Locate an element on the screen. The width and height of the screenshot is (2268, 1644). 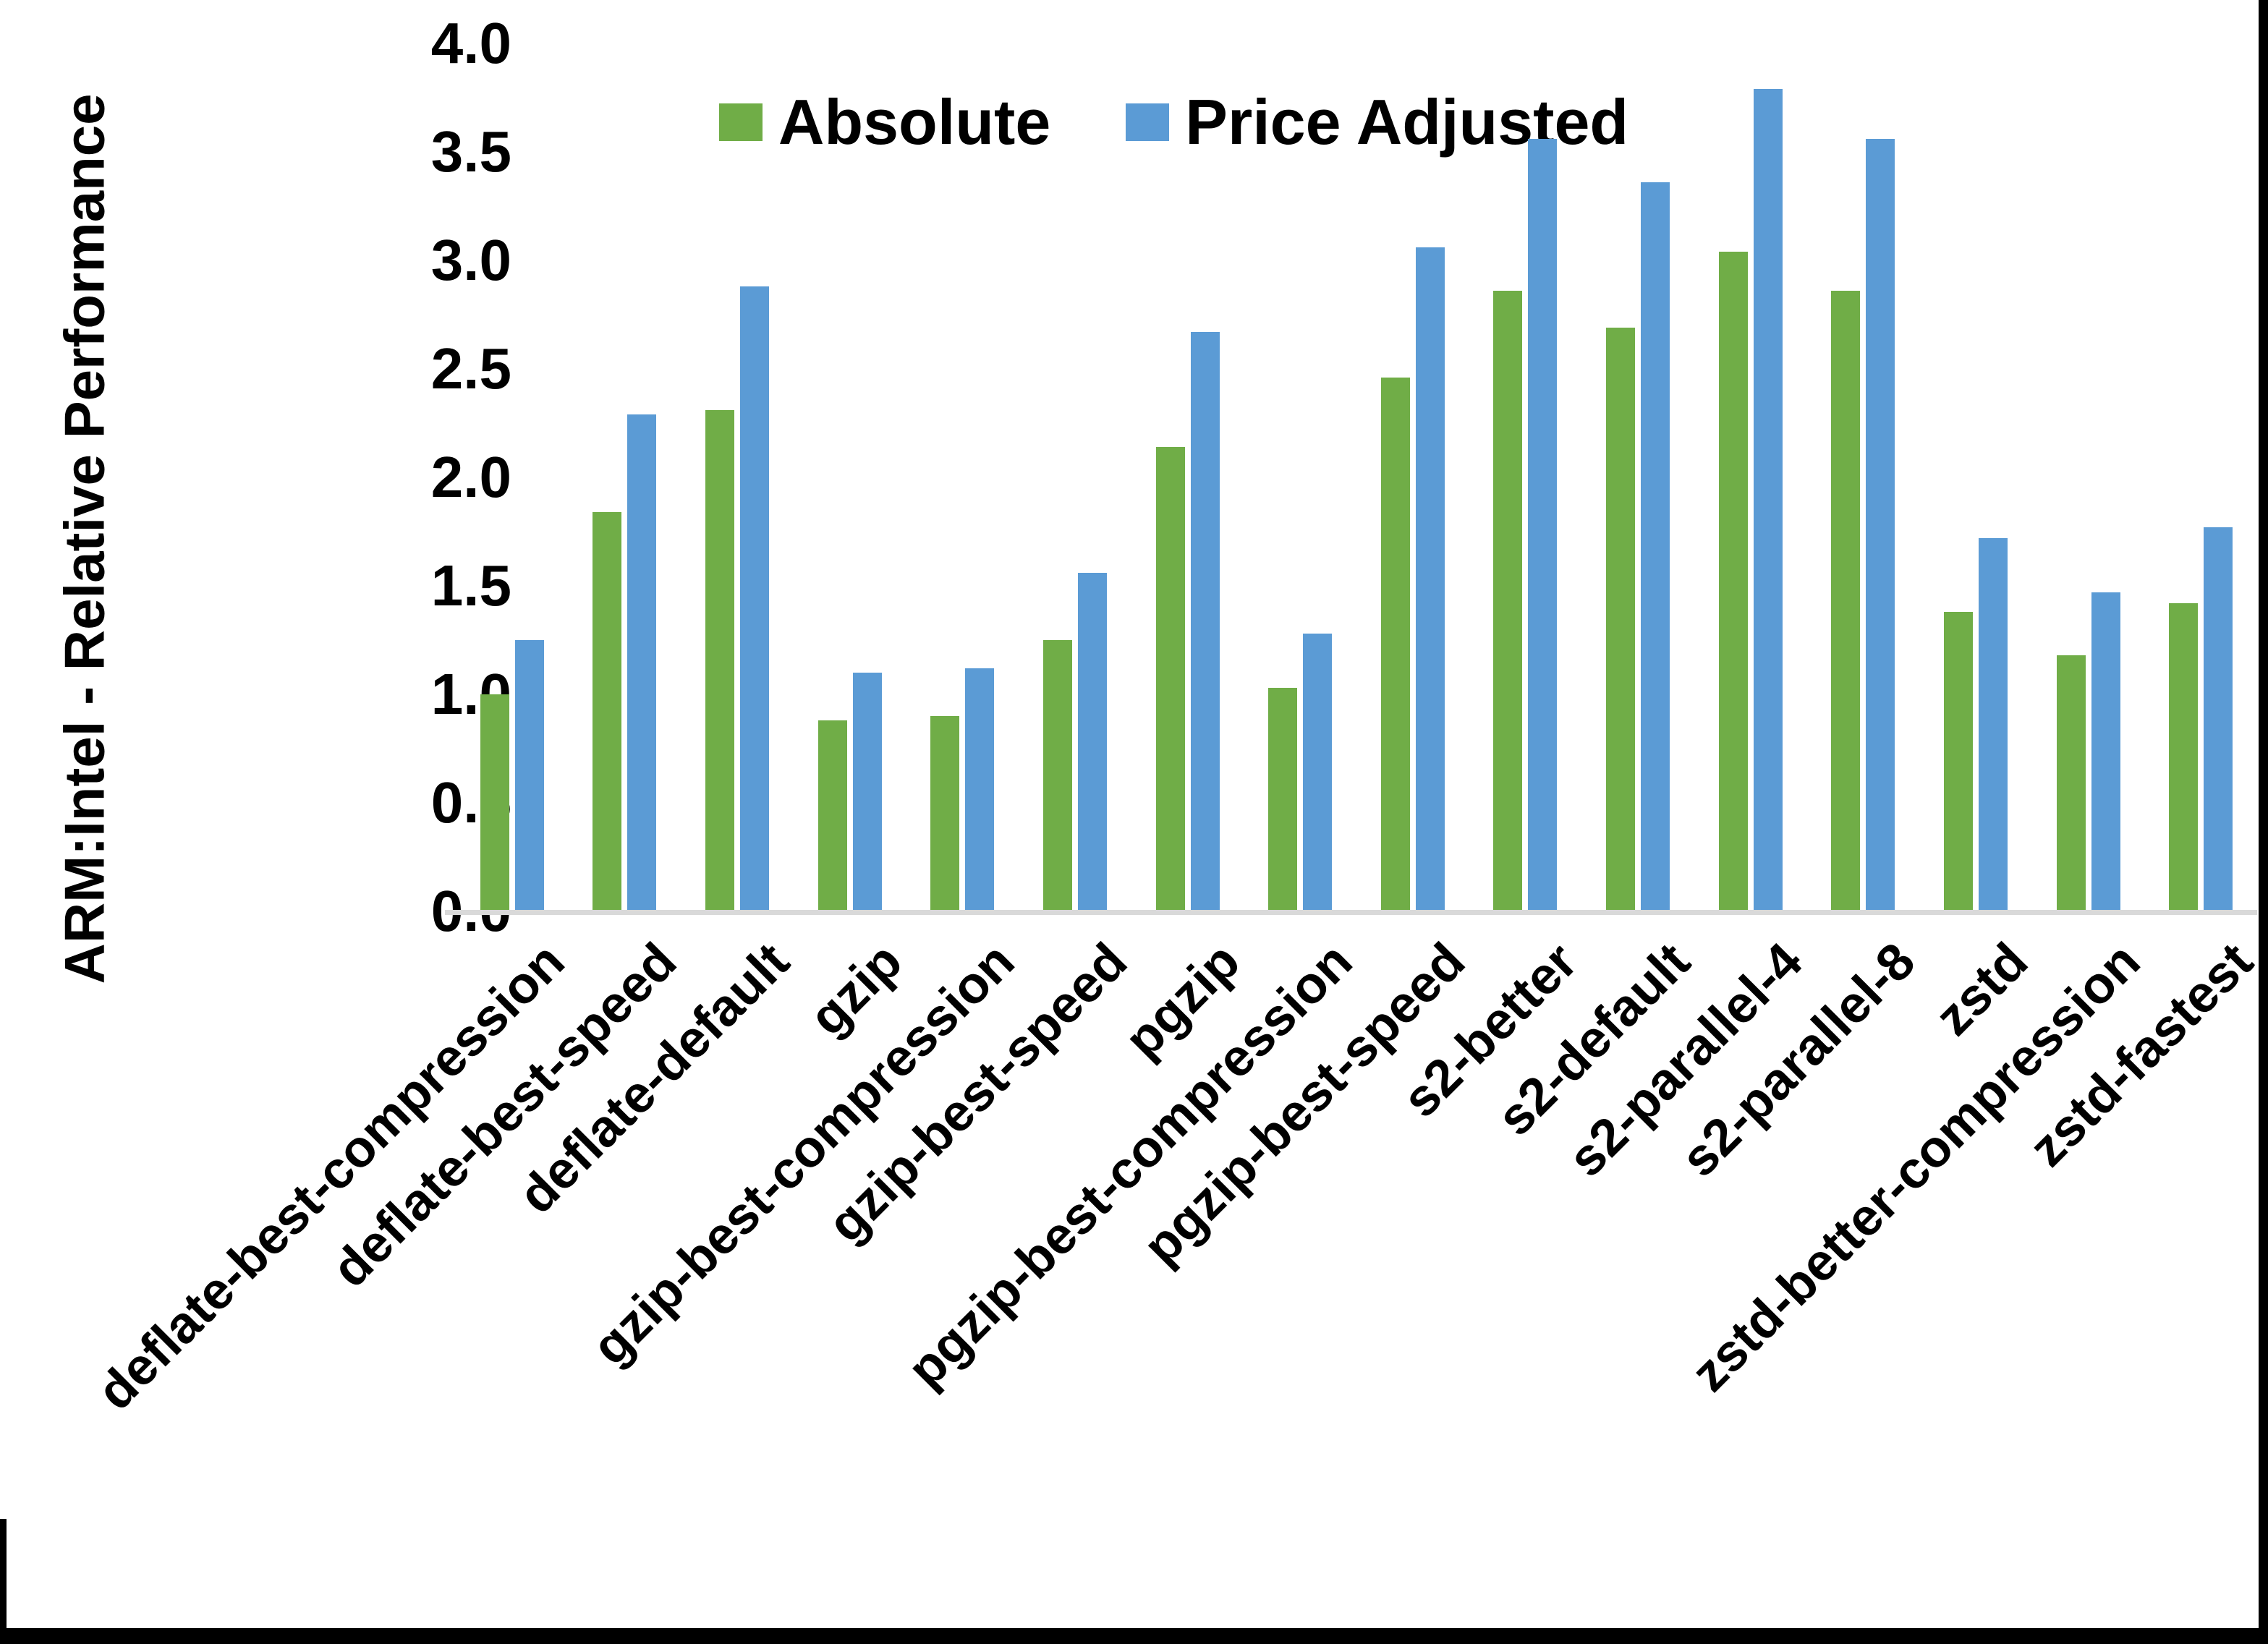
bar-group-deflate-default is located at coordinates (737, 477).